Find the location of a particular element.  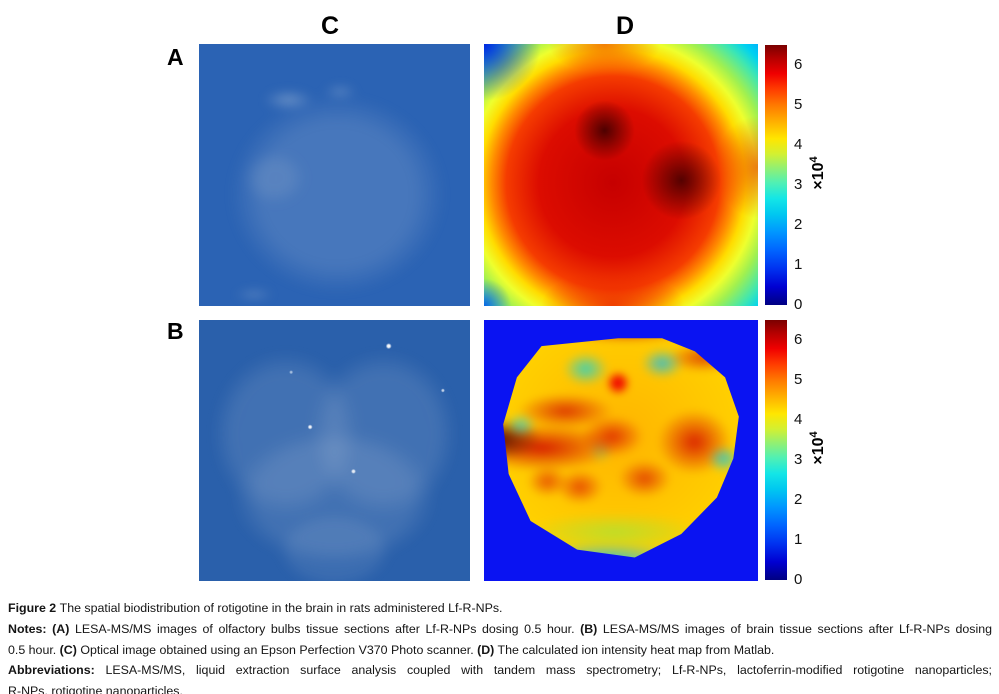

panel-label-b: B is located at coordinates (175, 331).